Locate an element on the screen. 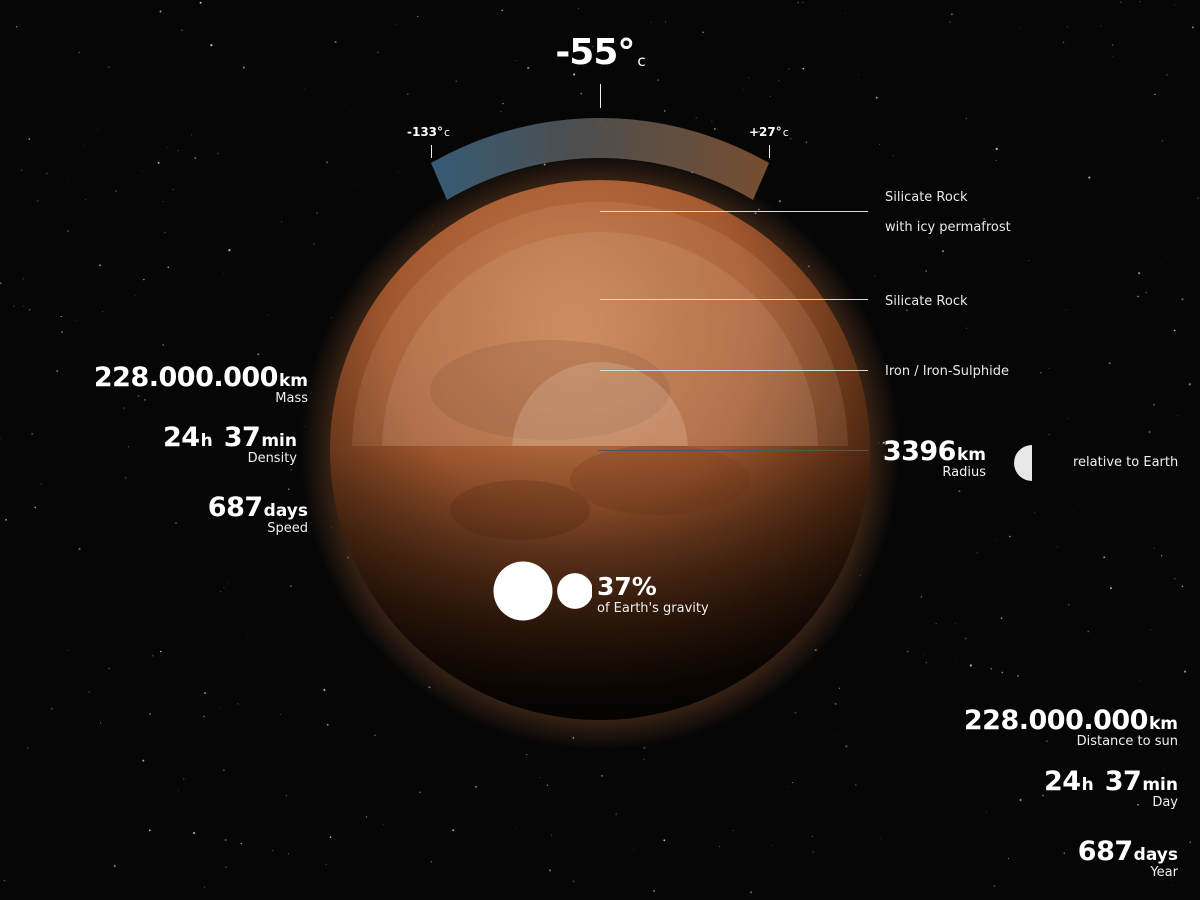 The image size is (1200, 900). relative-to-earth-label: relative to Earth is located at coordinates (1126, 462).